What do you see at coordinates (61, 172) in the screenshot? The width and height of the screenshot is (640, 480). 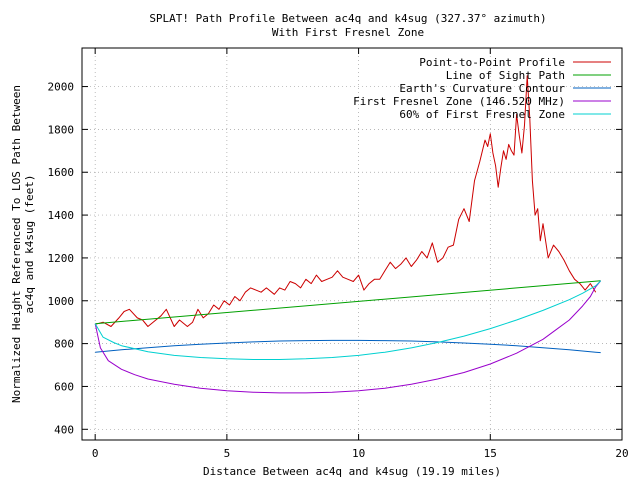 I see `y-tick-label: 1600` at bounding box center [61, 172].